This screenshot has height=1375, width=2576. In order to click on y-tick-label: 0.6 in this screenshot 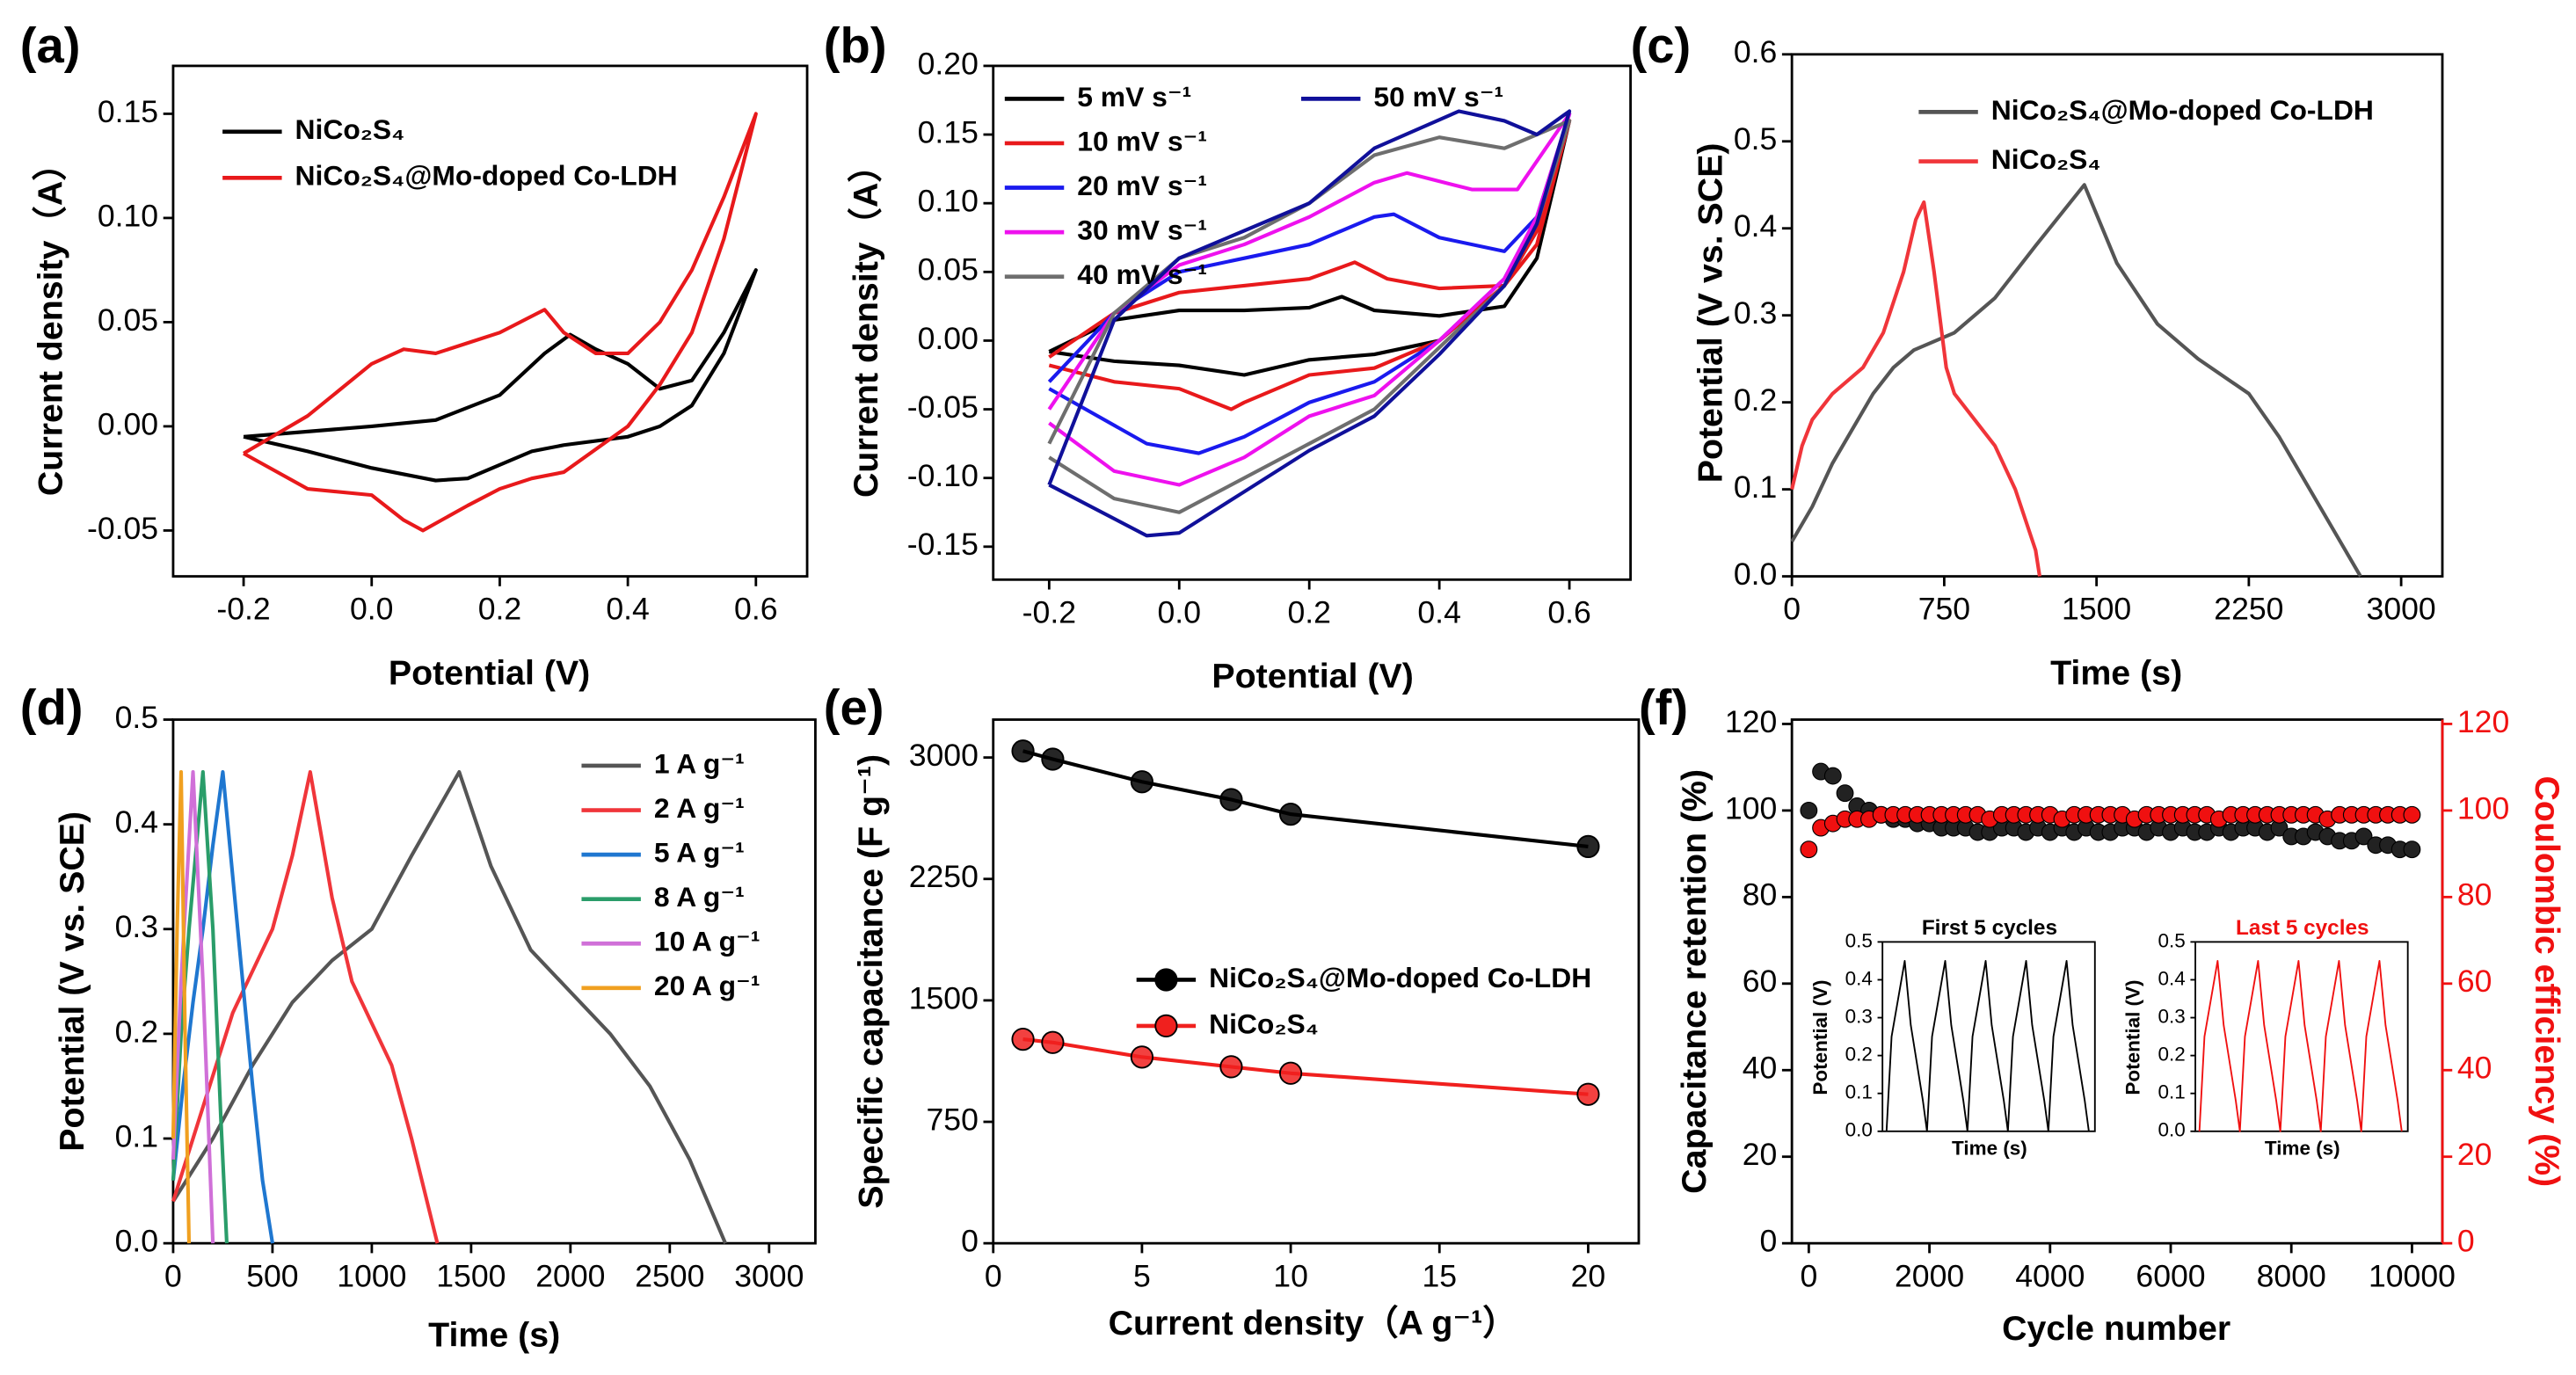, I will do `click(1755, 51)`.